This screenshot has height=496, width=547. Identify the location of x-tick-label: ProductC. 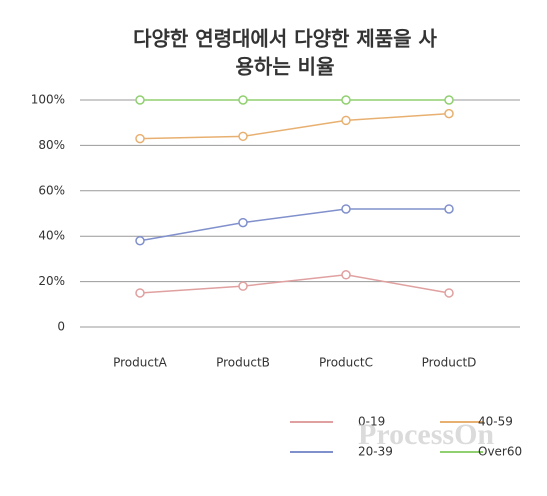
(346, 363).